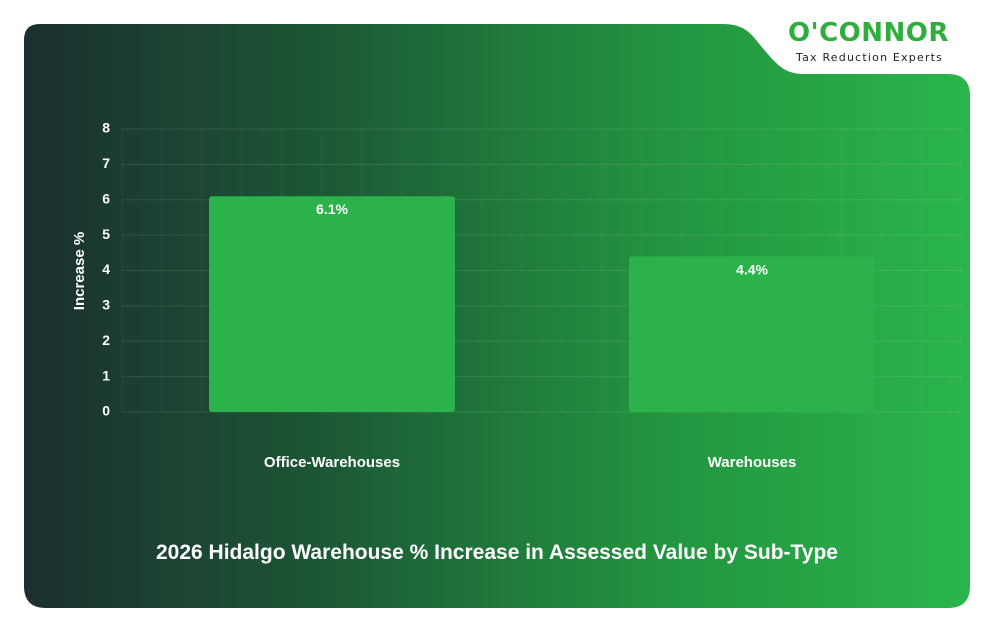 Image resolution: width=994 pixels, height=632 pixels. What do you see at coordinates (530, 462) in the screenshot?
I see `x-axis-ticks: Office-Warehouses Warehouses` at bounding box center [530, 462].